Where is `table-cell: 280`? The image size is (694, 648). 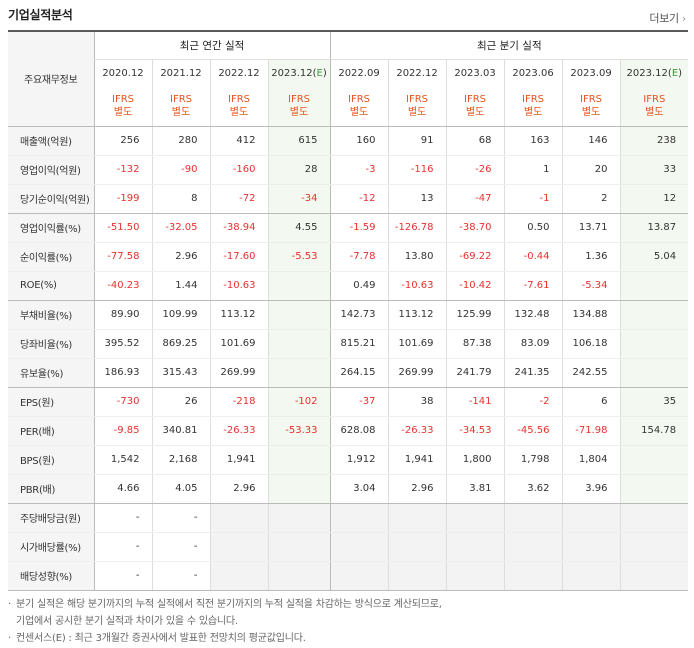 table-cell: 280 is located at coordinates (180, 141).